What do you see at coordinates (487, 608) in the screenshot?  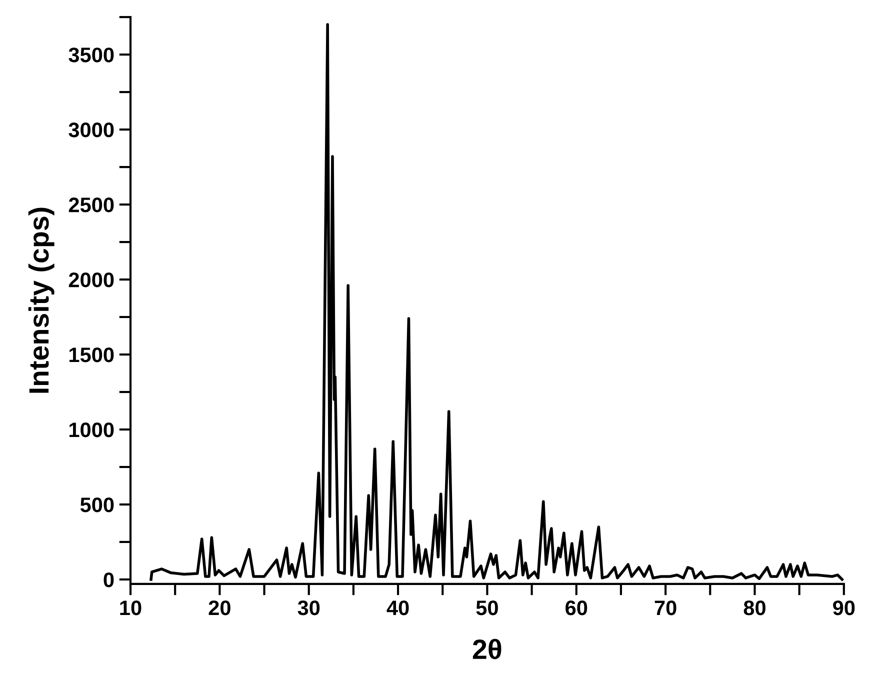 I see `x-tick-label: 50` at bounding box center [487, 608].